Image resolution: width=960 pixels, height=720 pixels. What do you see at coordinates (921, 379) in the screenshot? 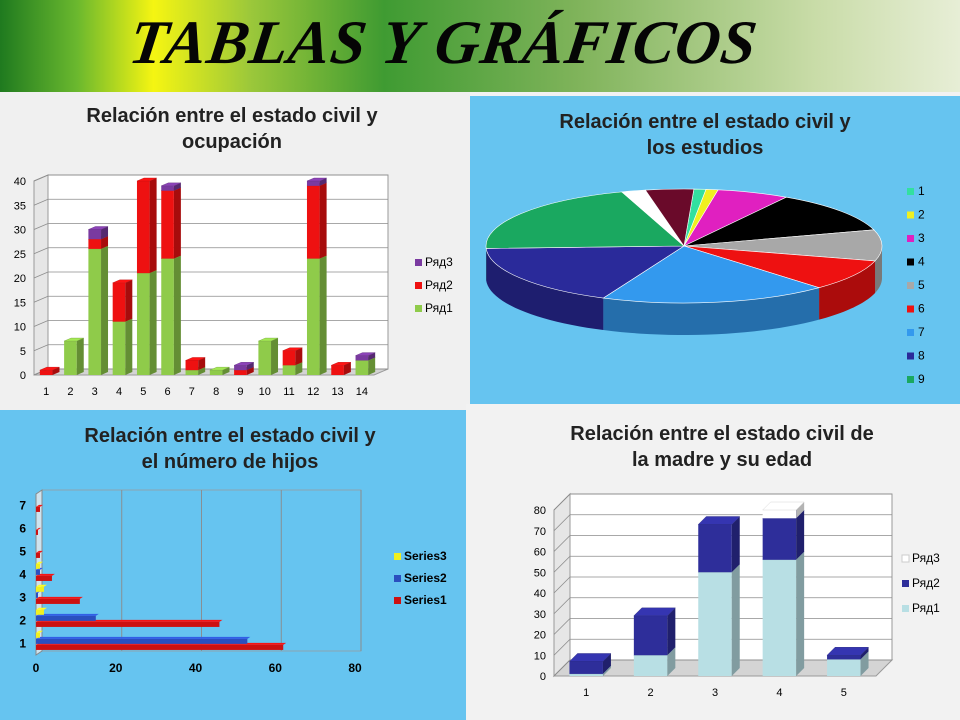
I see `legend-label: 9` at bounding box center [921, 379].